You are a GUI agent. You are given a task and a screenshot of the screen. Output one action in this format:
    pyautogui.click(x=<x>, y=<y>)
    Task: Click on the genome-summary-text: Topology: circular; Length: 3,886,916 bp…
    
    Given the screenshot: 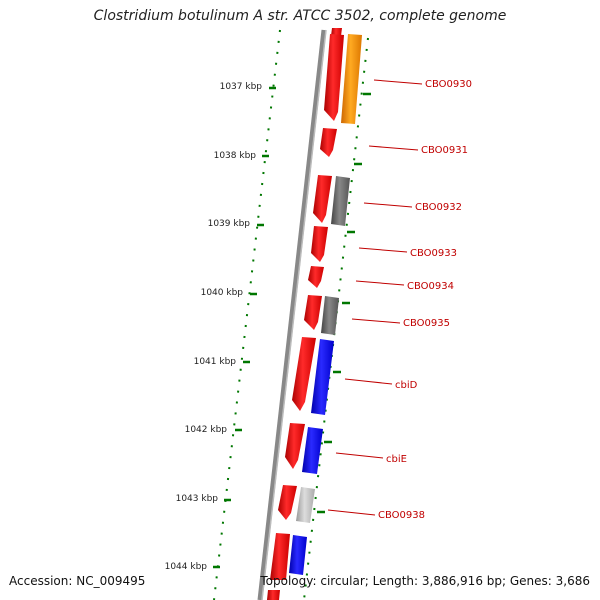 What is the action you would take?
    pyautogui.click(x=425, y=581)
    